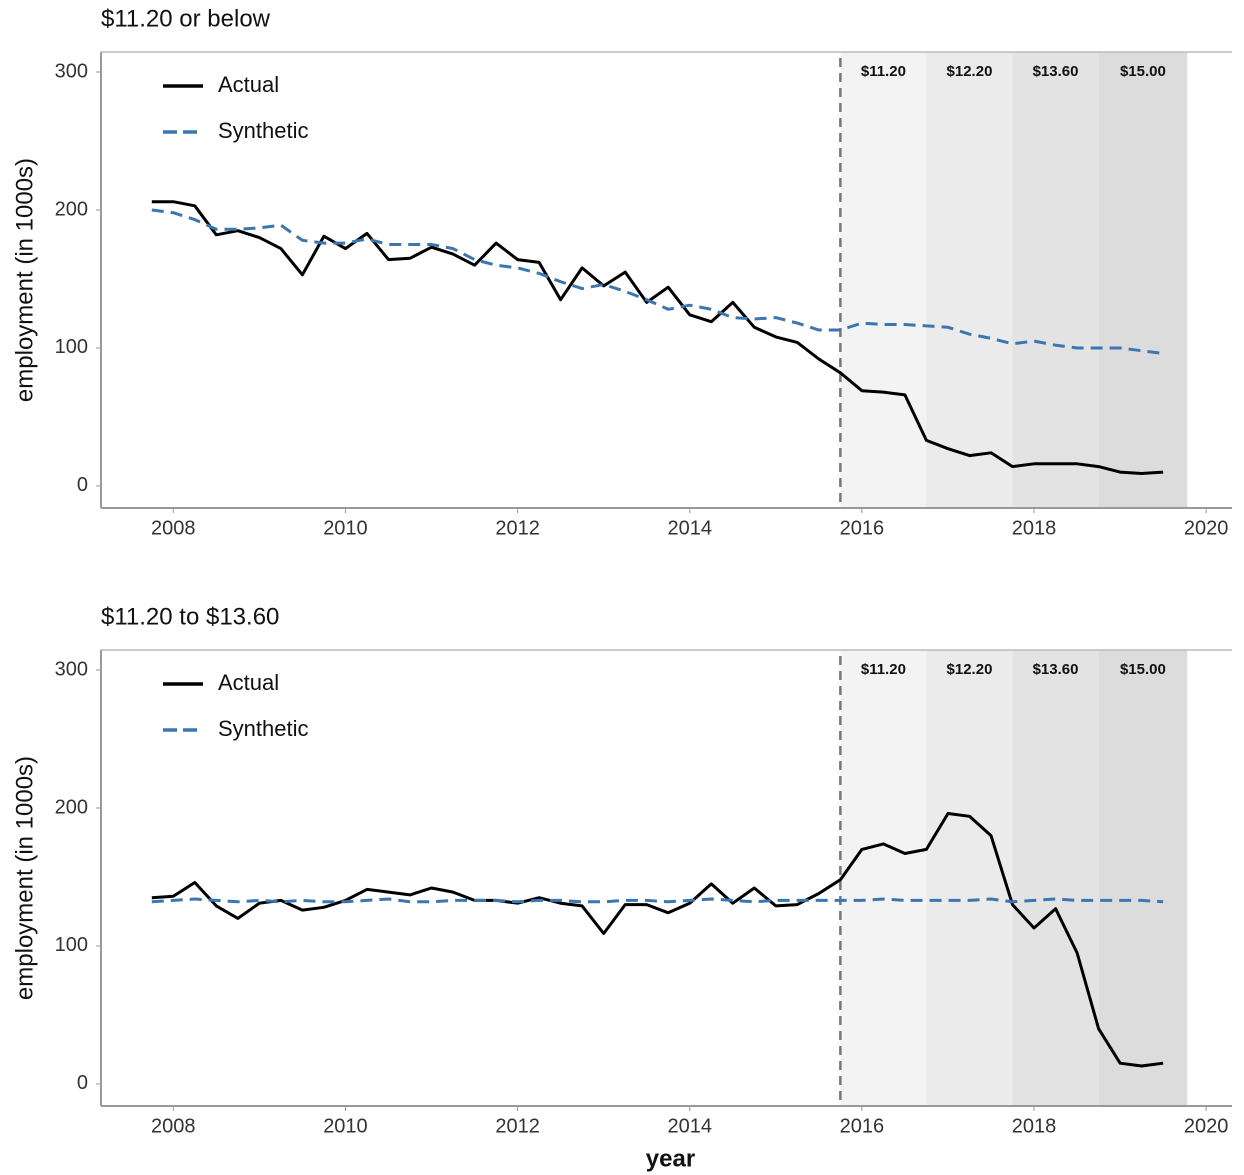 The image size is (1244, 1175). Describe the element at coordinates (670, 1158) in the screenshot. I see `x-axis-label: year` at that location.